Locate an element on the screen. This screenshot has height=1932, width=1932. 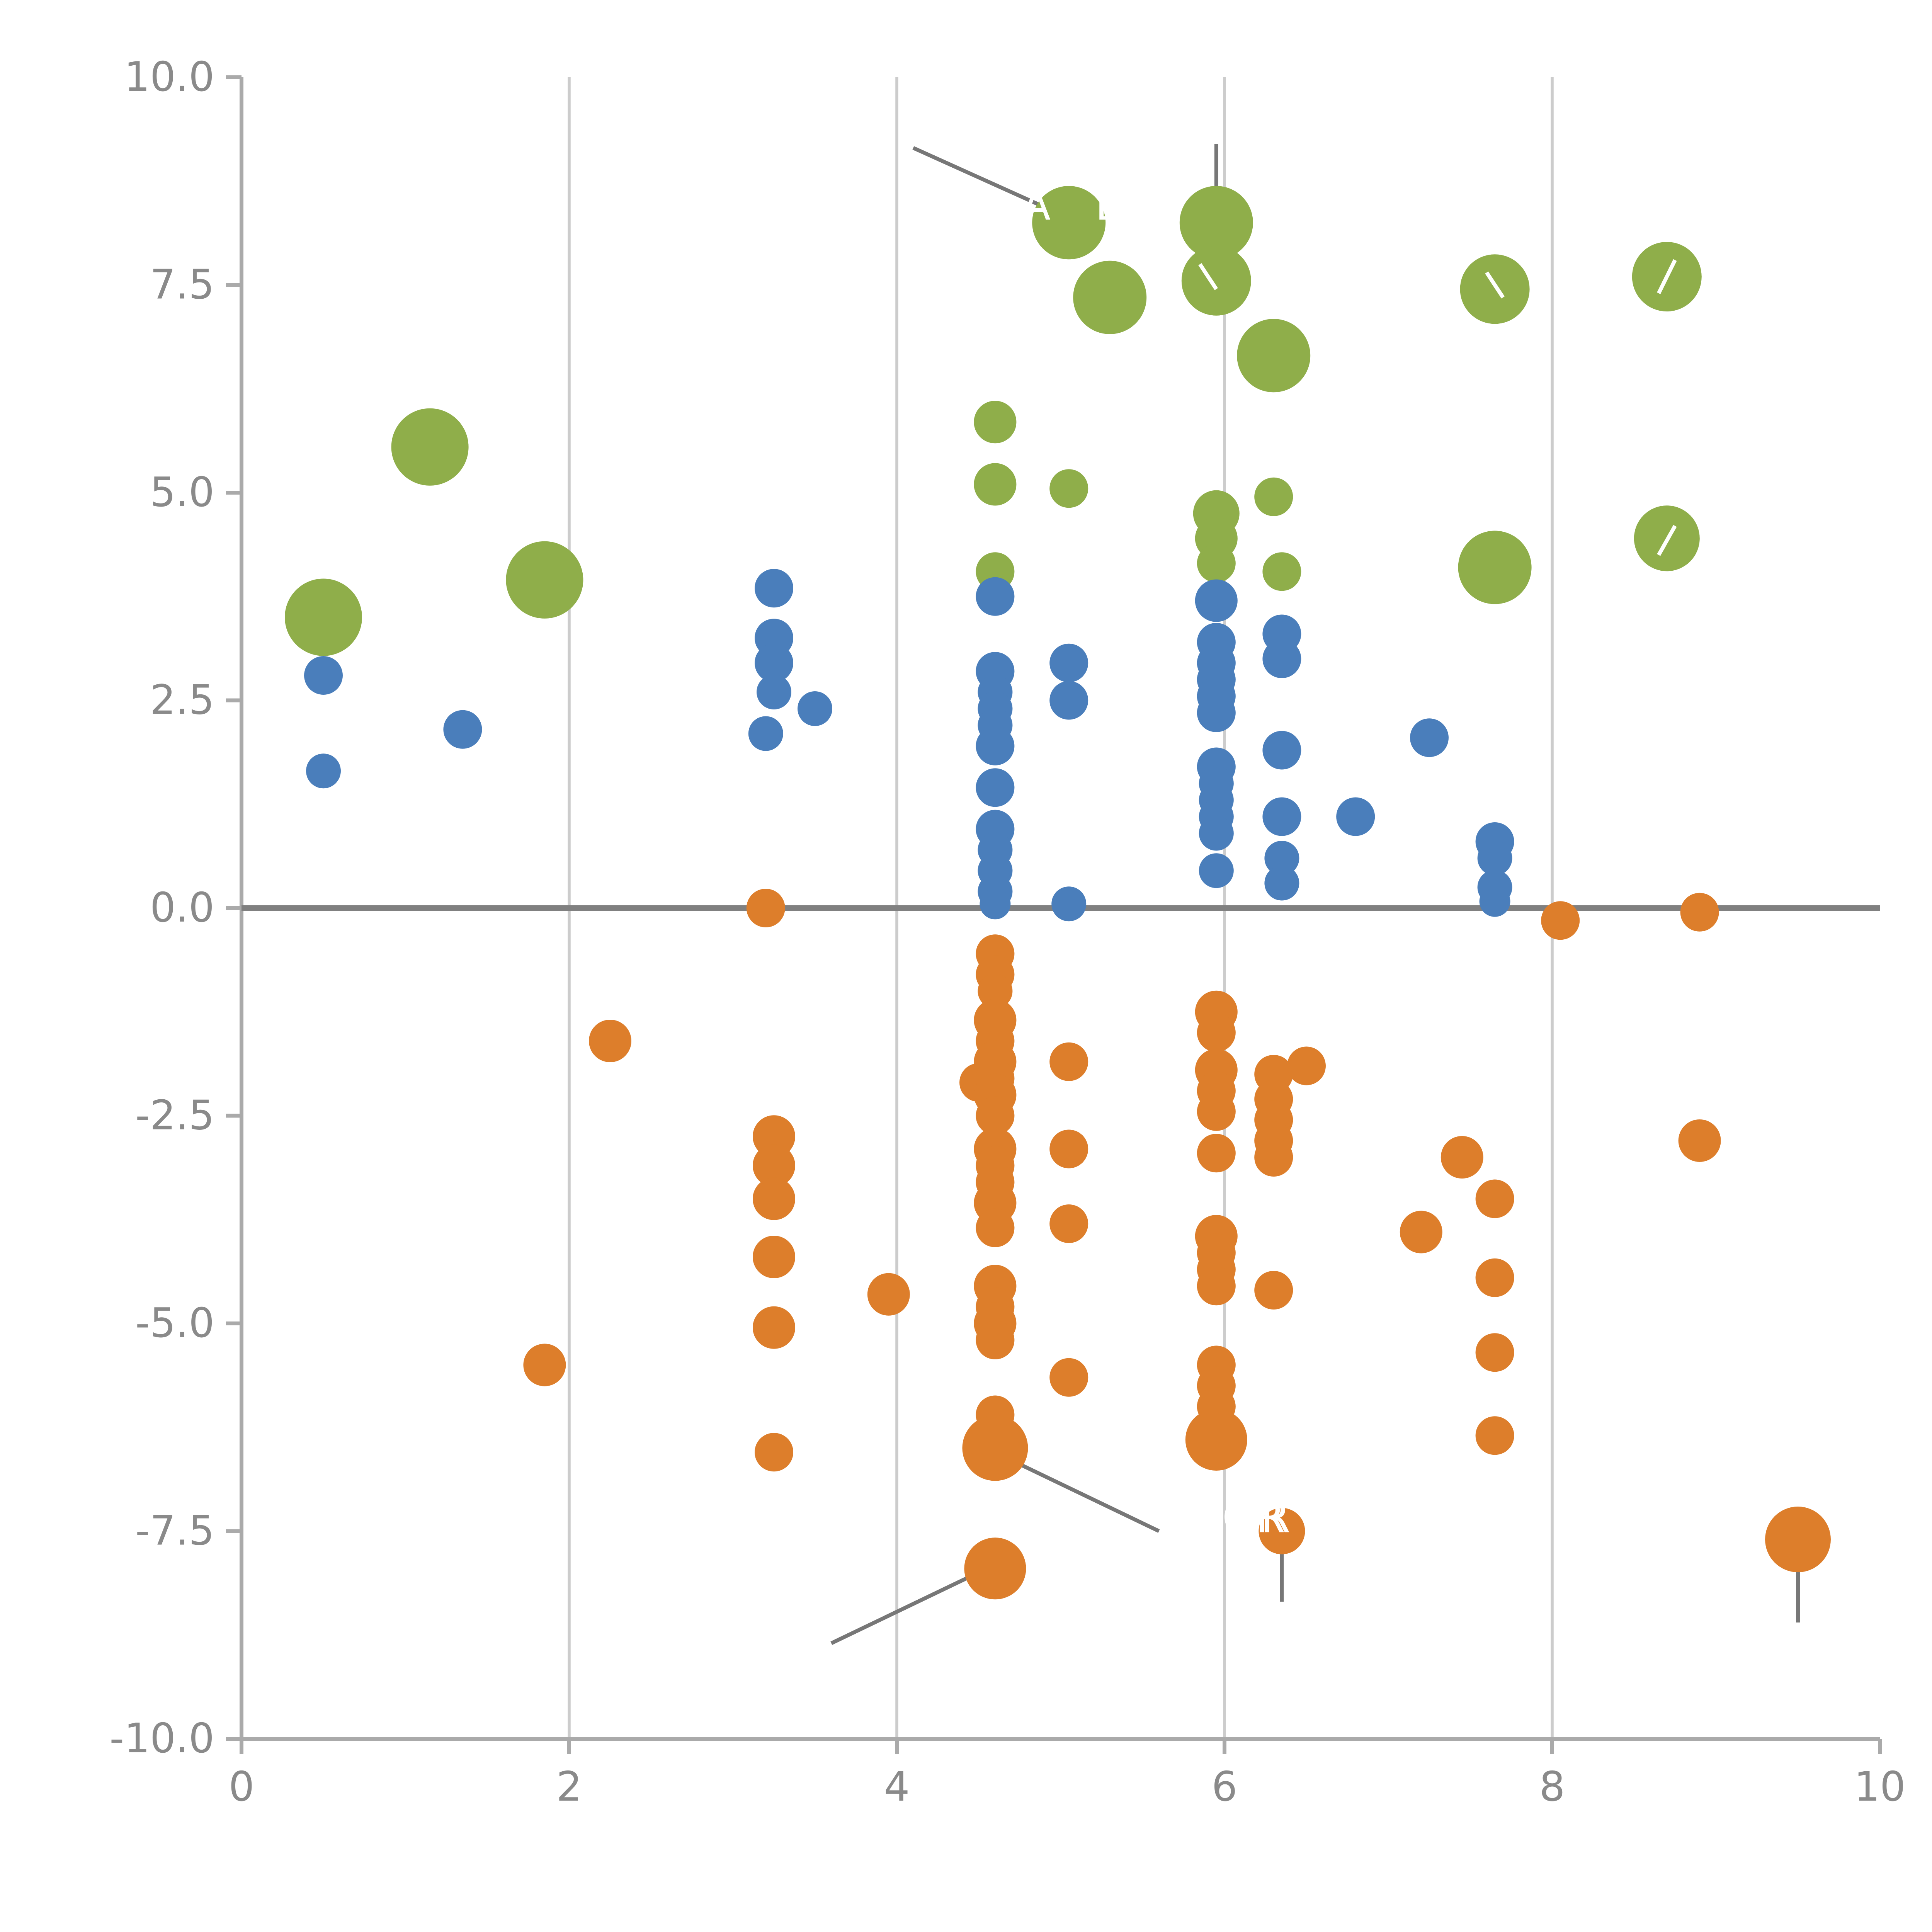
annotation-label: B is located at coordinates (1109, 205).